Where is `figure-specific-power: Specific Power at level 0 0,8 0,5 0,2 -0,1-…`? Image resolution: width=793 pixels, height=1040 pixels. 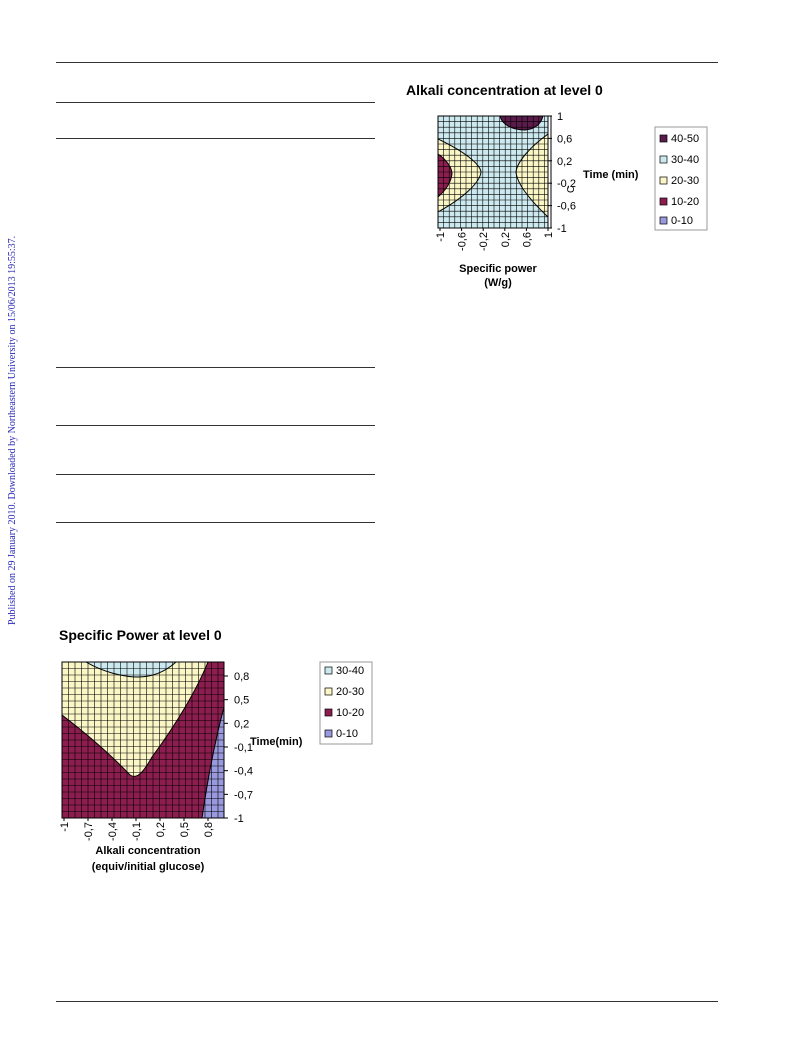 figure-specific-power: Specific Power at level 0 0,8 0,5 0,2 -0,1-… is located at coordinates (218, 754).